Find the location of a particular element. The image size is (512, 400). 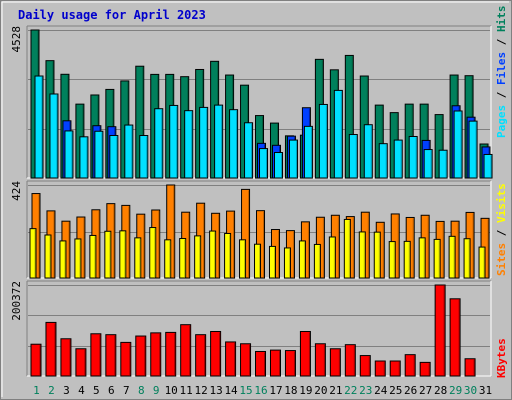

legend-pages: Pages is located at coordinates (501, 121).